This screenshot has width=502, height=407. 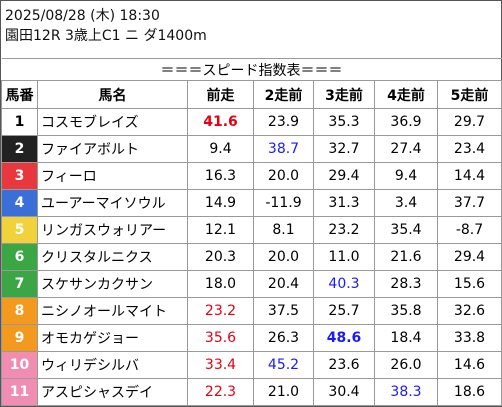 What do you see at coordinates (283, 94) in the screenshot?
I see `column-header: 2走前` at bounding box center [283, 94].